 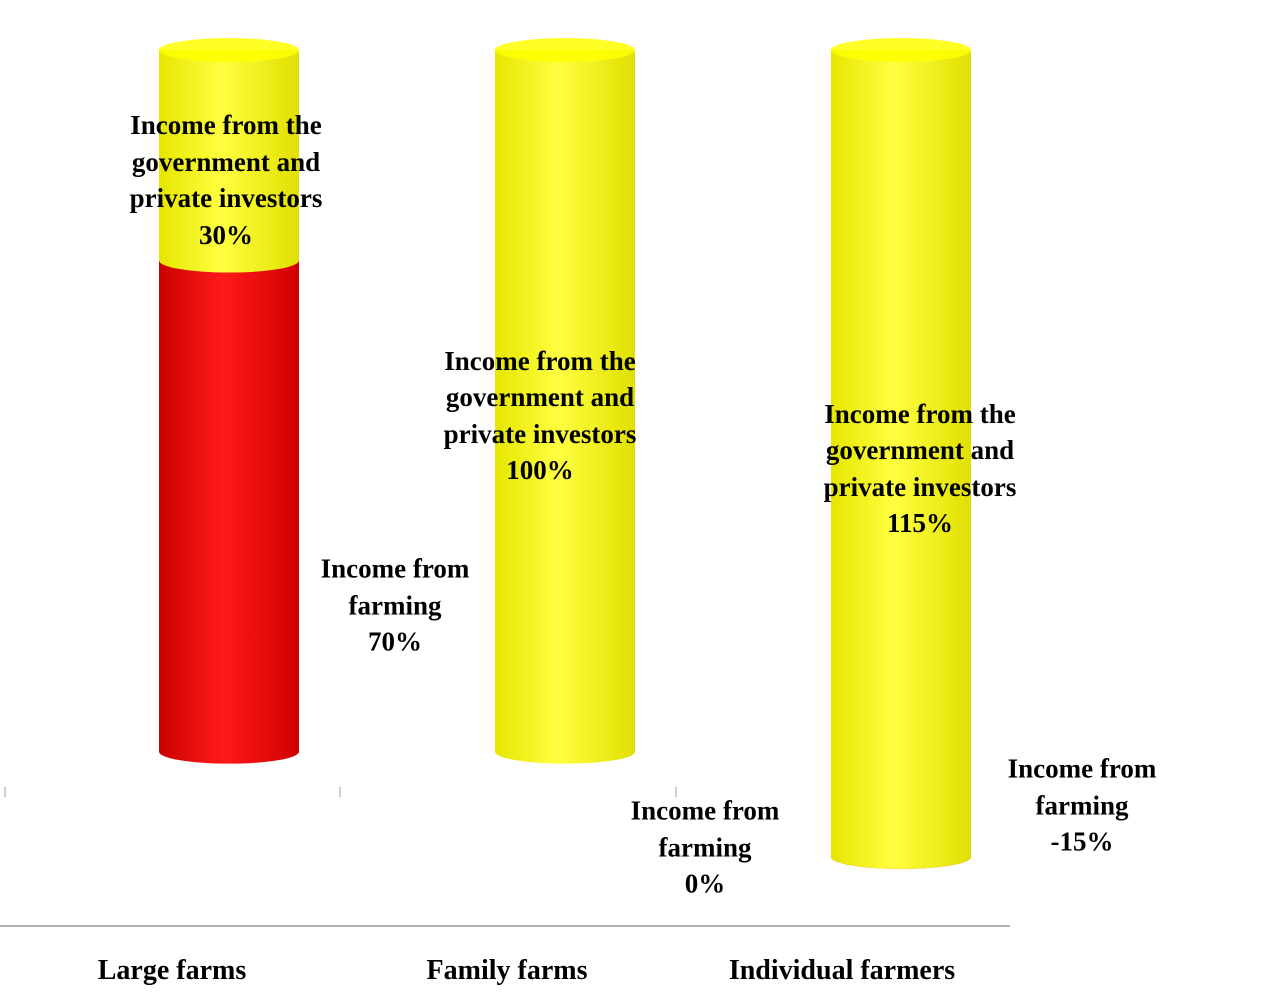 I want to click on data-label: Income from farming -15%, so click(x=1082, y=805).